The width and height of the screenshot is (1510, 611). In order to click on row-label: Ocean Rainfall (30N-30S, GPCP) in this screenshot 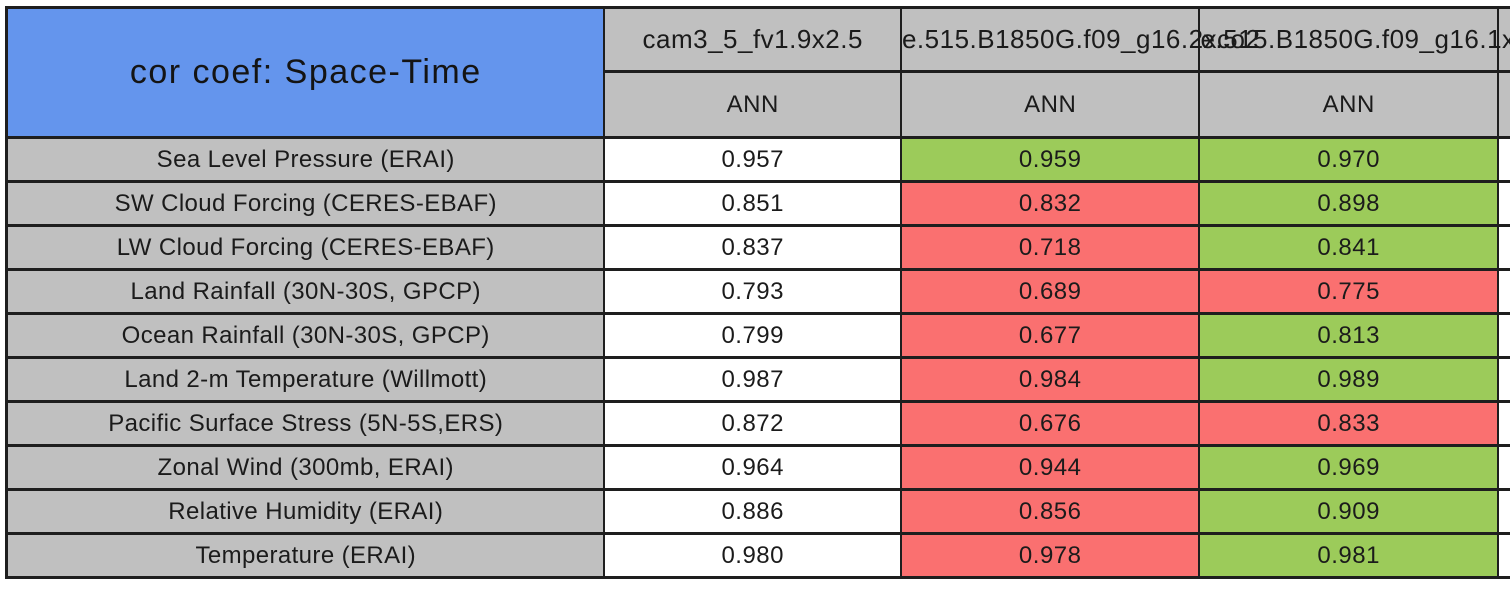, I will do `click(305, 335)`.